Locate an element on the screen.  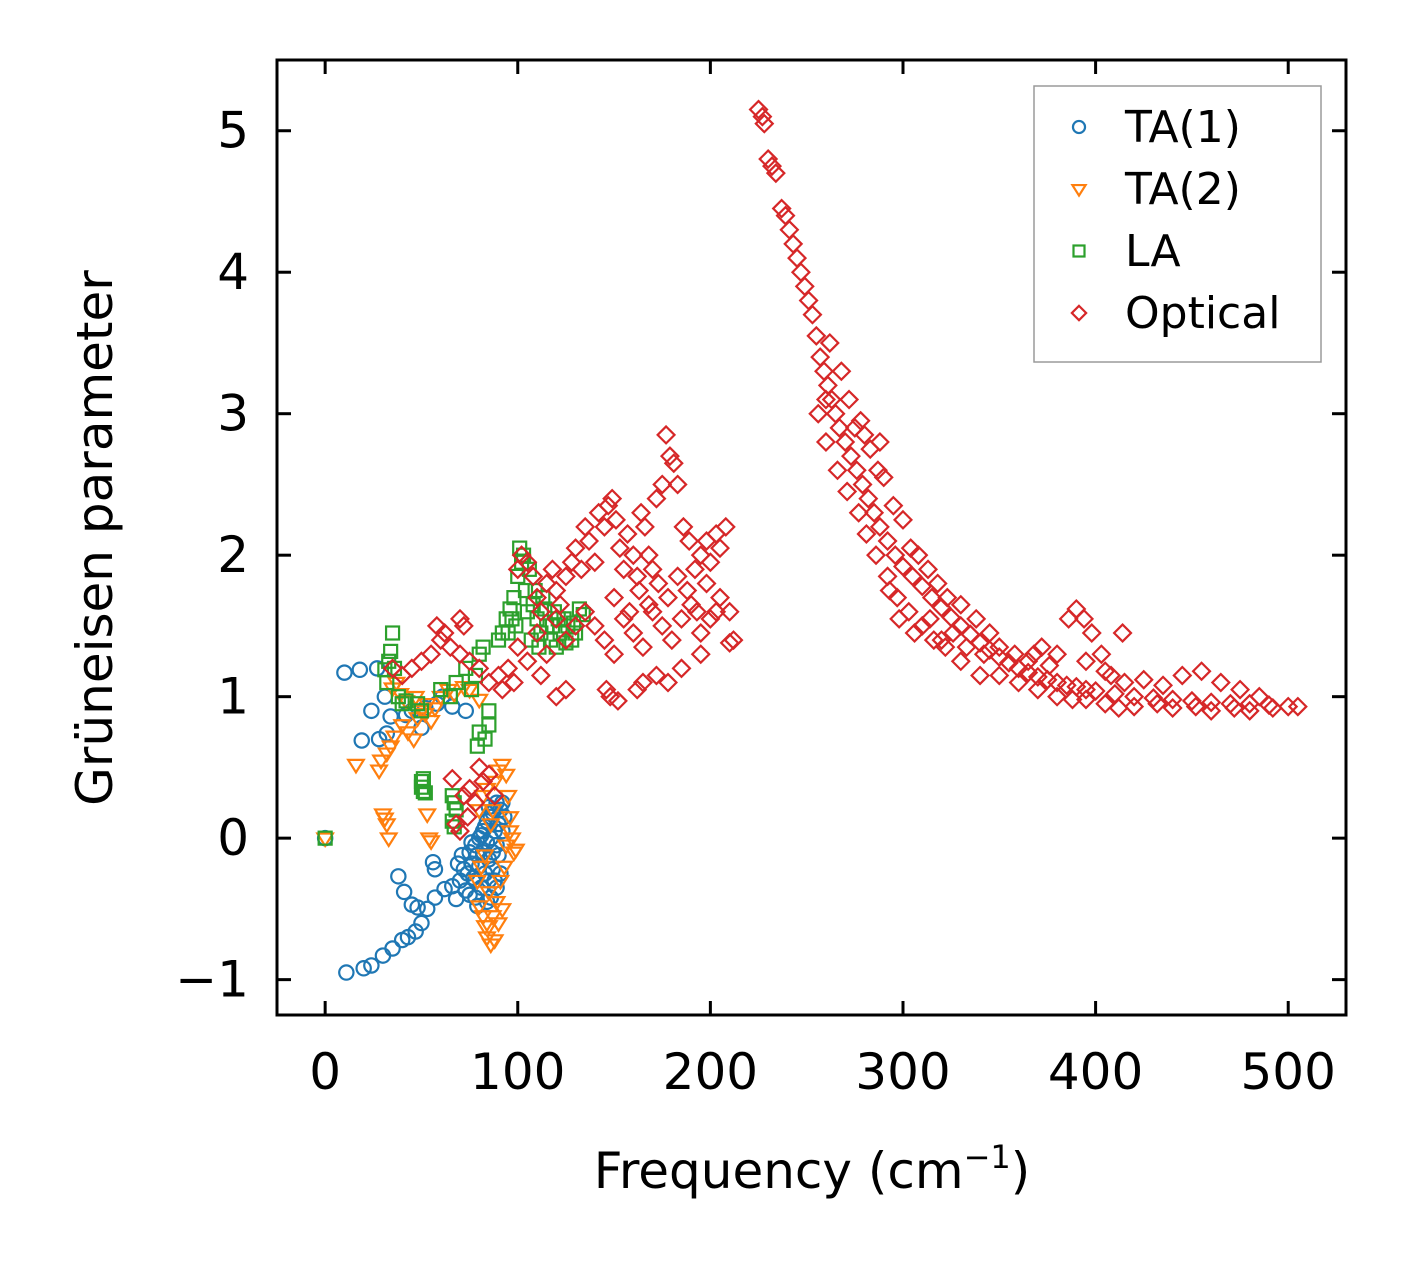
x-tick-label: 100 is located at coordinates (517, 1072).